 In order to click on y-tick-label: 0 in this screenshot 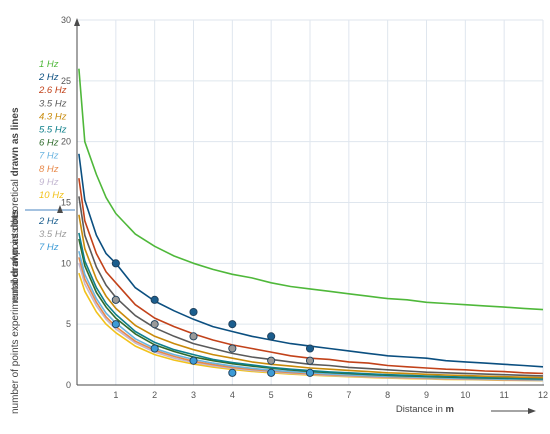, I will do `click(68, 385)`.